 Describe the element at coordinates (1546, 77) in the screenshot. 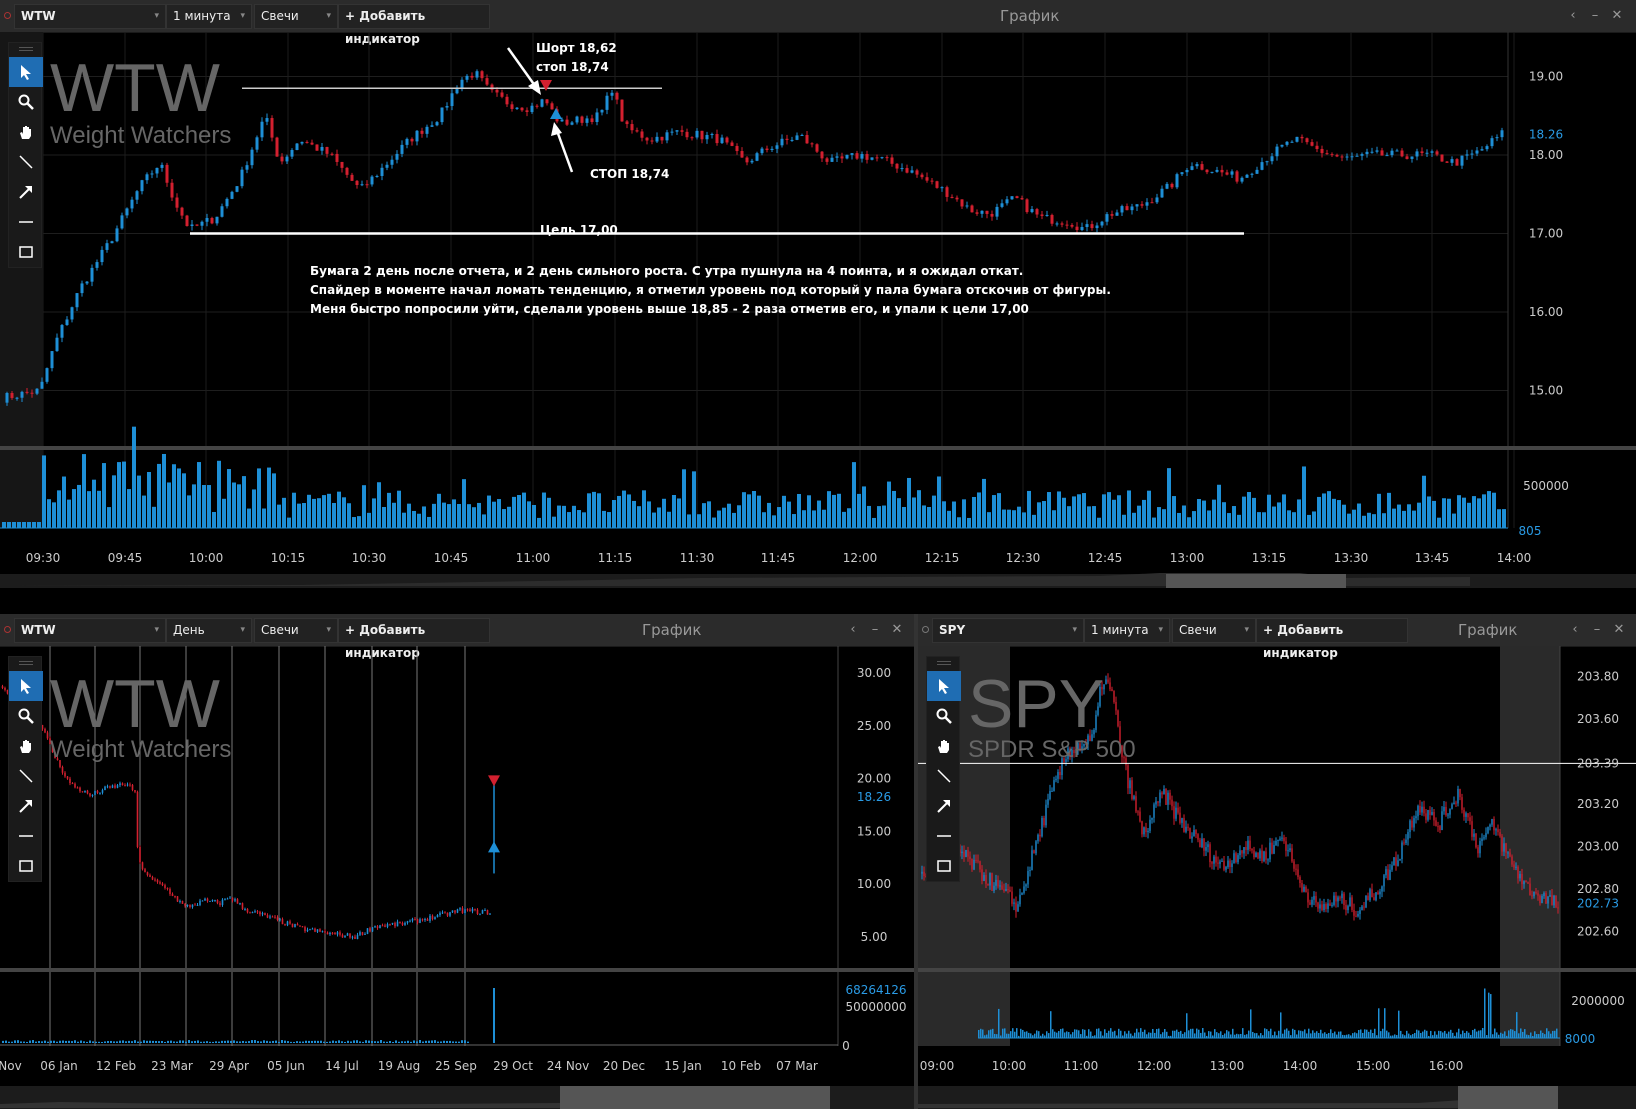

I see `price-label: 19.00` at that location.